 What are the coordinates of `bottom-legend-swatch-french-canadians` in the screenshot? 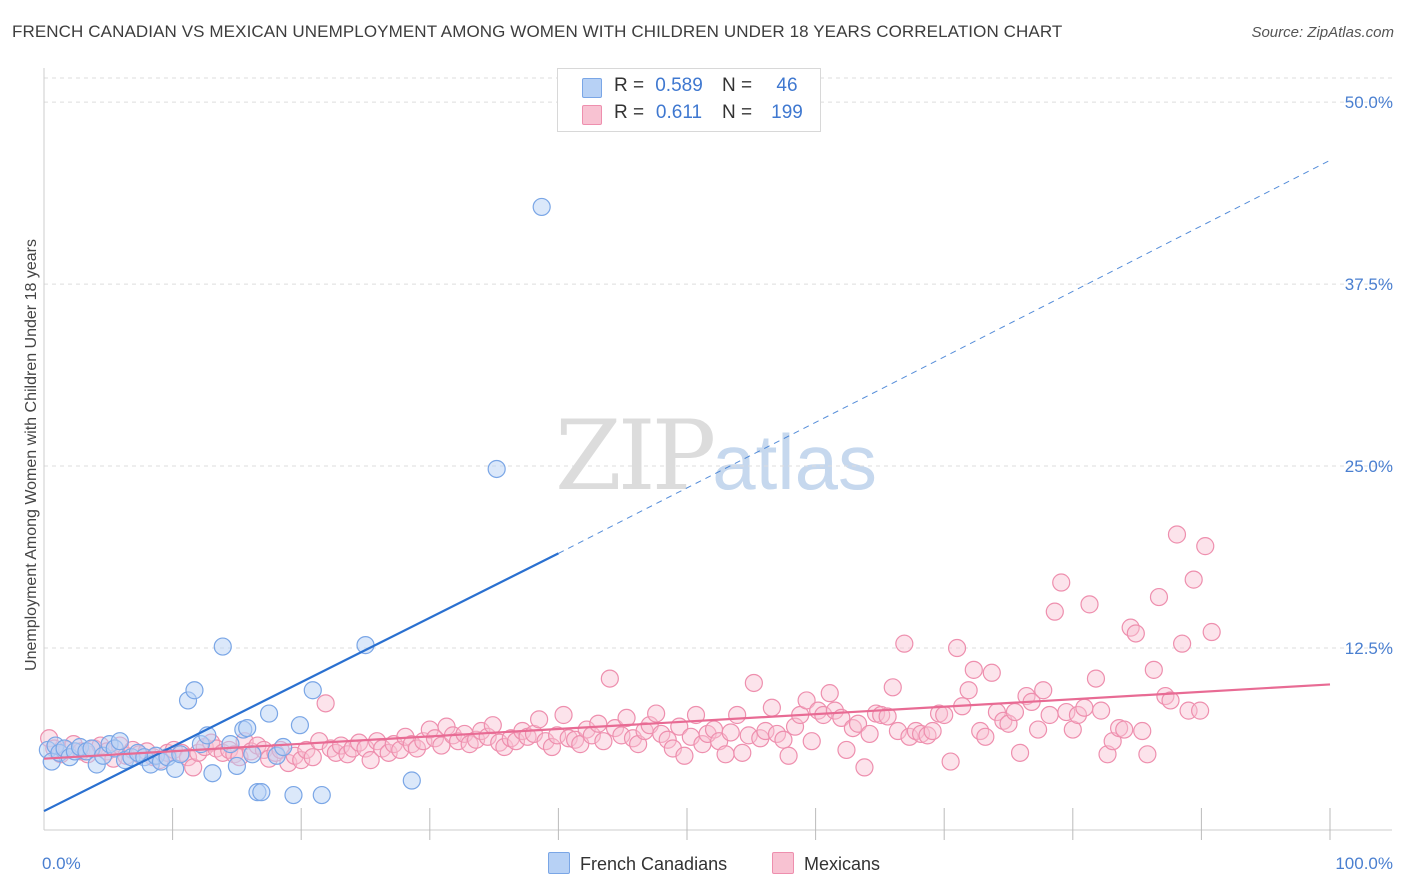 It's located at (559, 863).